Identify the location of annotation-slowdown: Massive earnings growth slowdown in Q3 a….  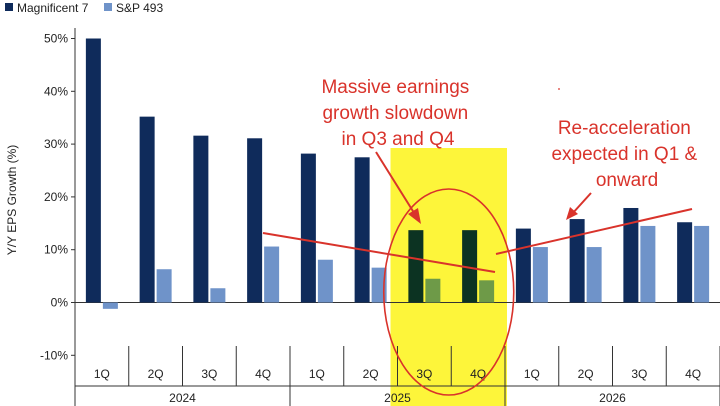
(397, 113).